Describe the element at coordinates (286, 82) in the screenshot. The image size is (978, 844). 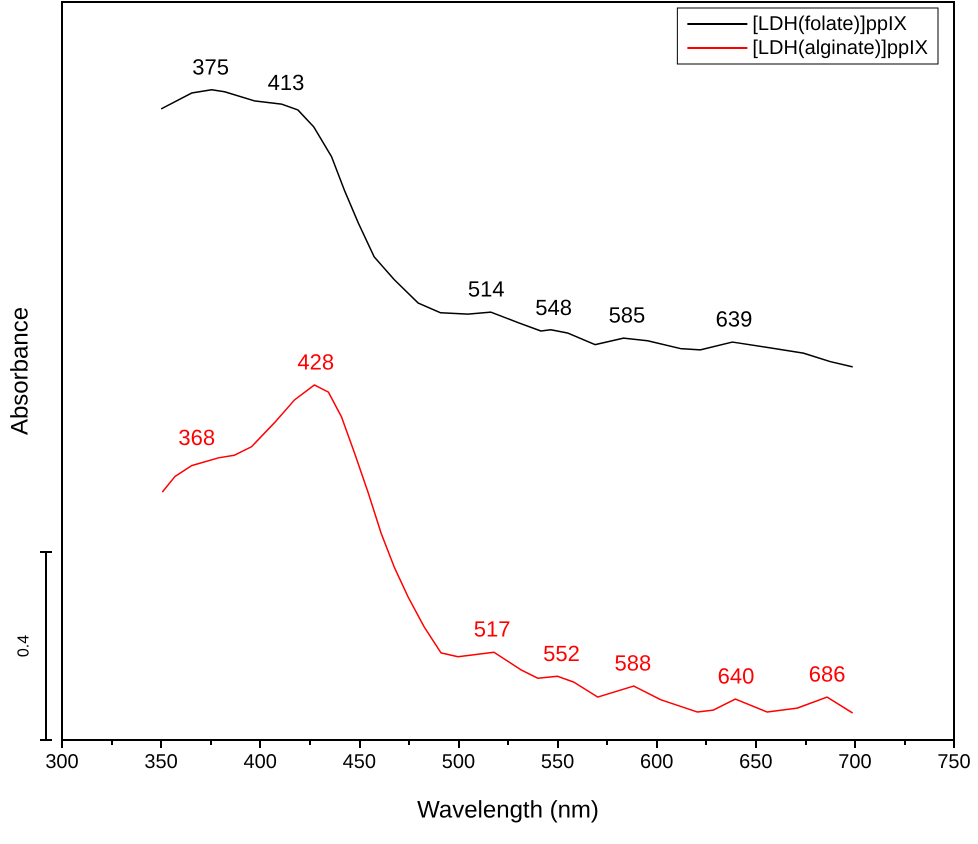
I see `annotation: 413` at that location.